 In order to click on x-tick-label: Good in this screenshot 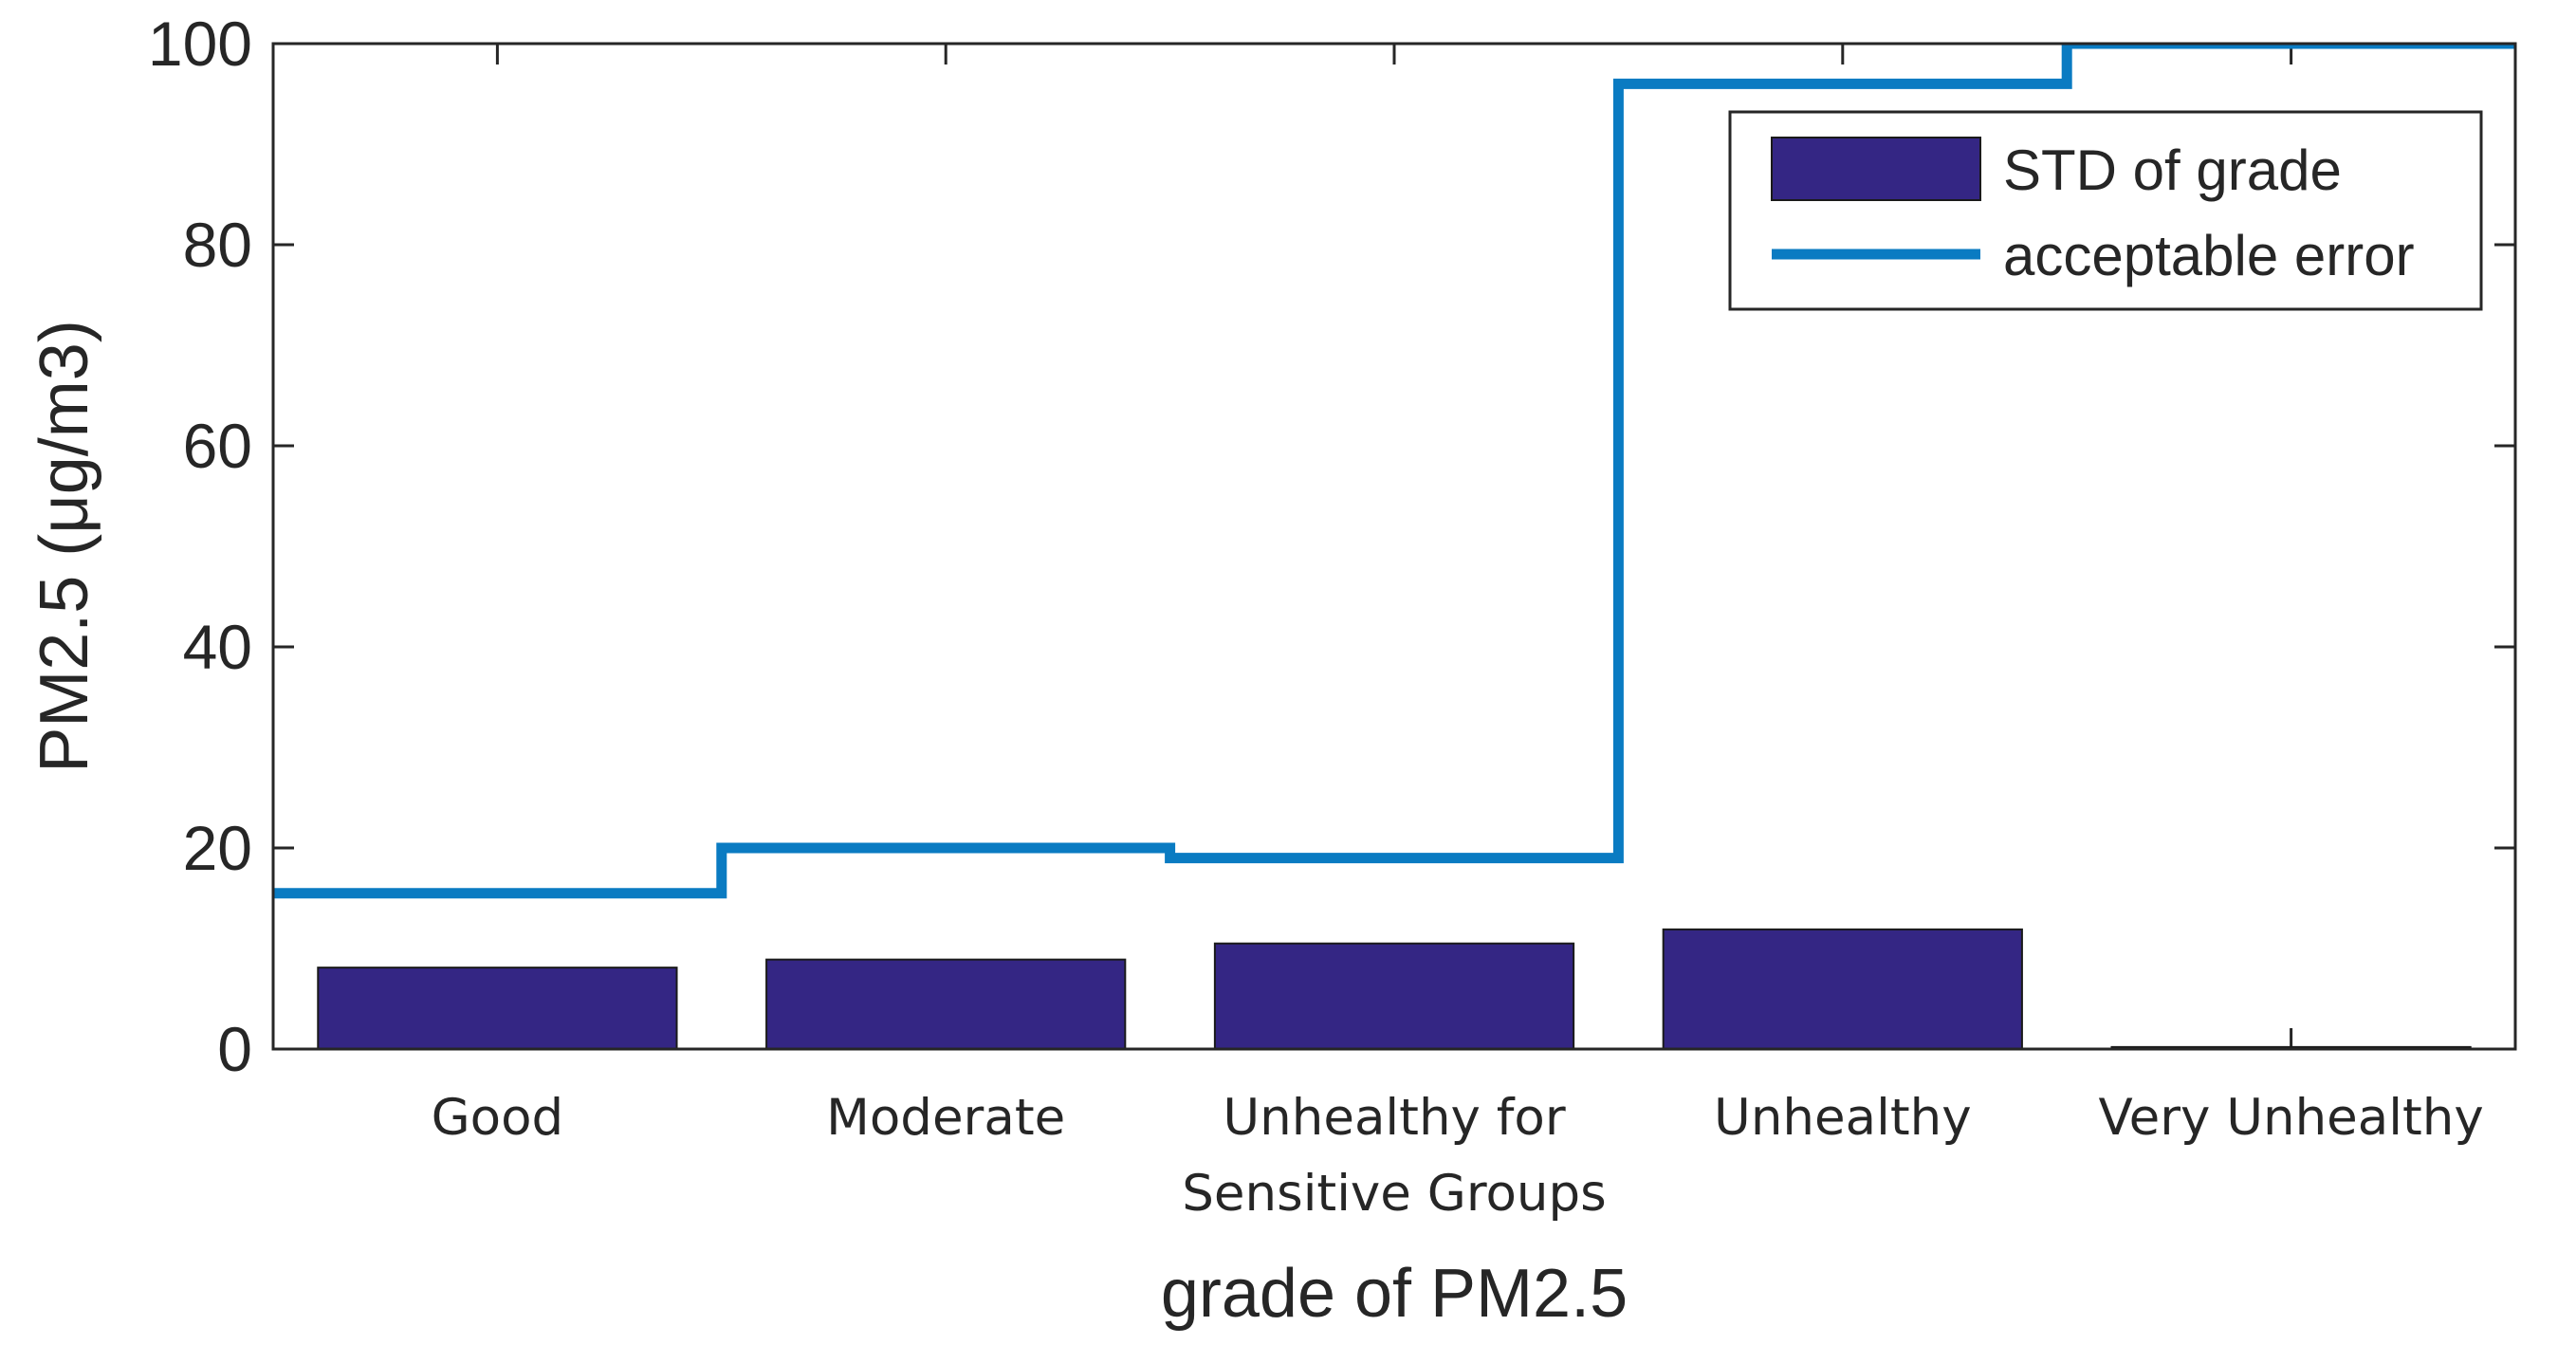, I will do `click(498, 1118)`.